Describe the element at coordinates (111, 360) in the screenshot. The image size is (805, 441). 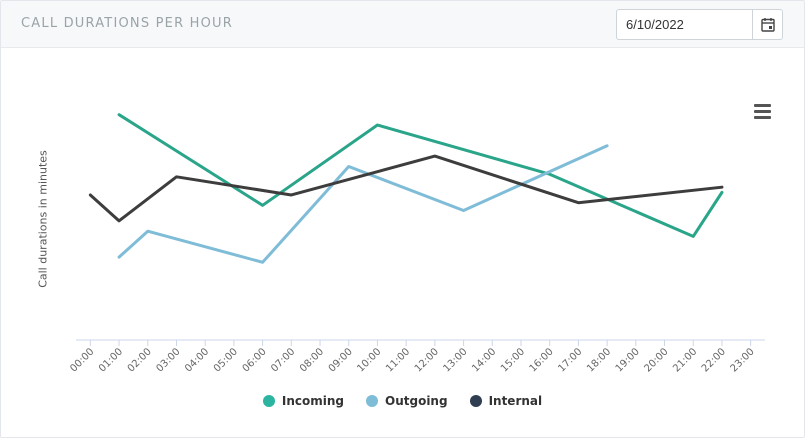
I see `x-tick-label: 01:00` at that location.